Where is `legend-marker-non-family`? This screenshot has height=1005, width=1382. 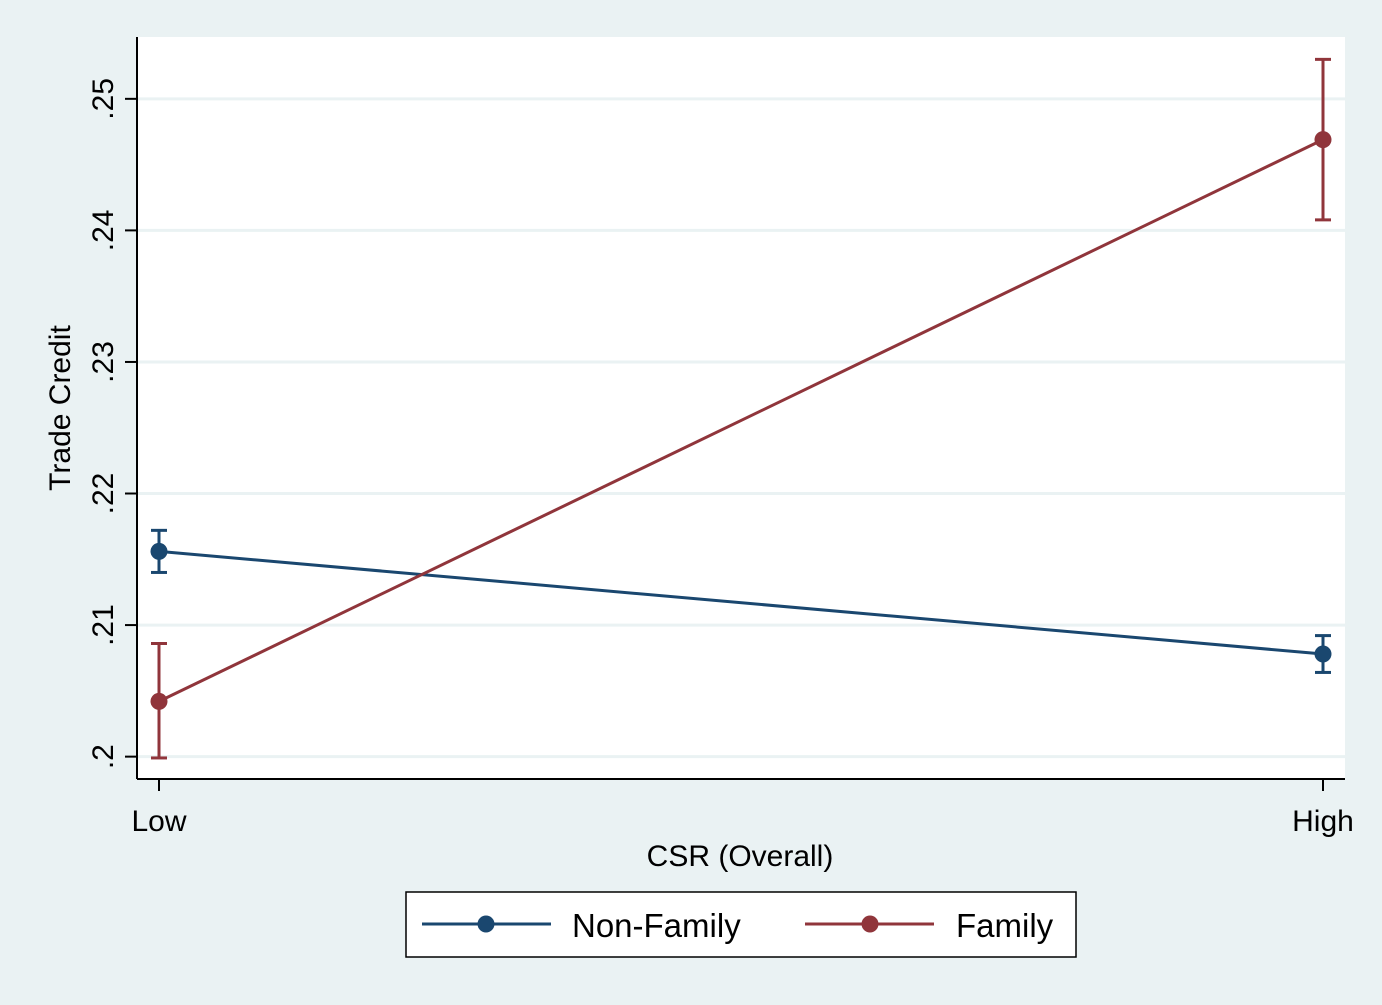 legend-marker-non-family is located at coordinates (486, 924).